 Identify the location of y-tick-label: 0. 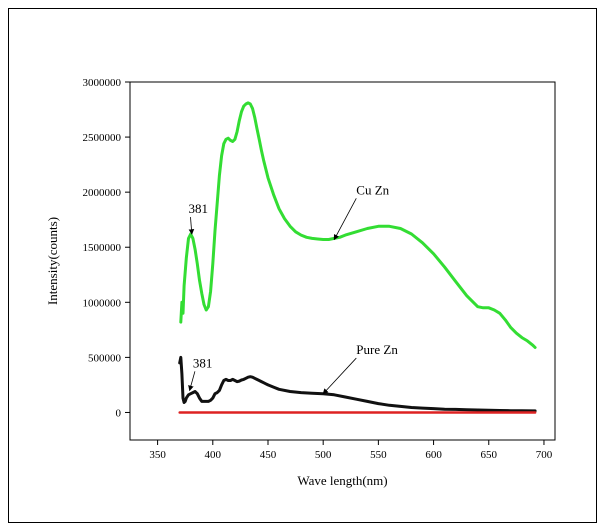
(119, 413).